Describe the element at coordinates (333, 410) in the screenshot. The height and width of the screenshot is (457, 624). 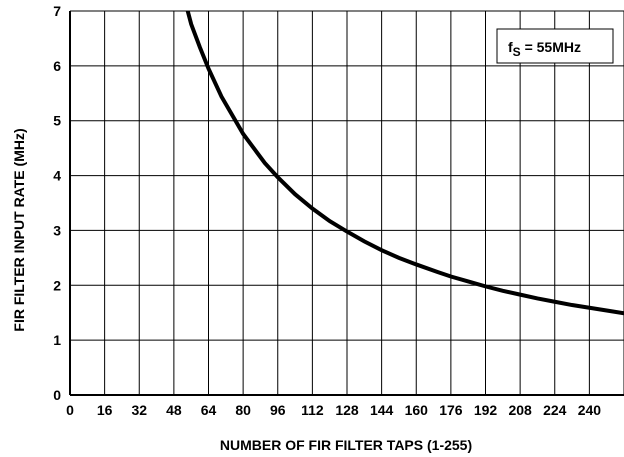
I see `x-tick-labels: 0 16 32 48 64 80 96 112 128 144 160 176 192 208 224 240` at that location.